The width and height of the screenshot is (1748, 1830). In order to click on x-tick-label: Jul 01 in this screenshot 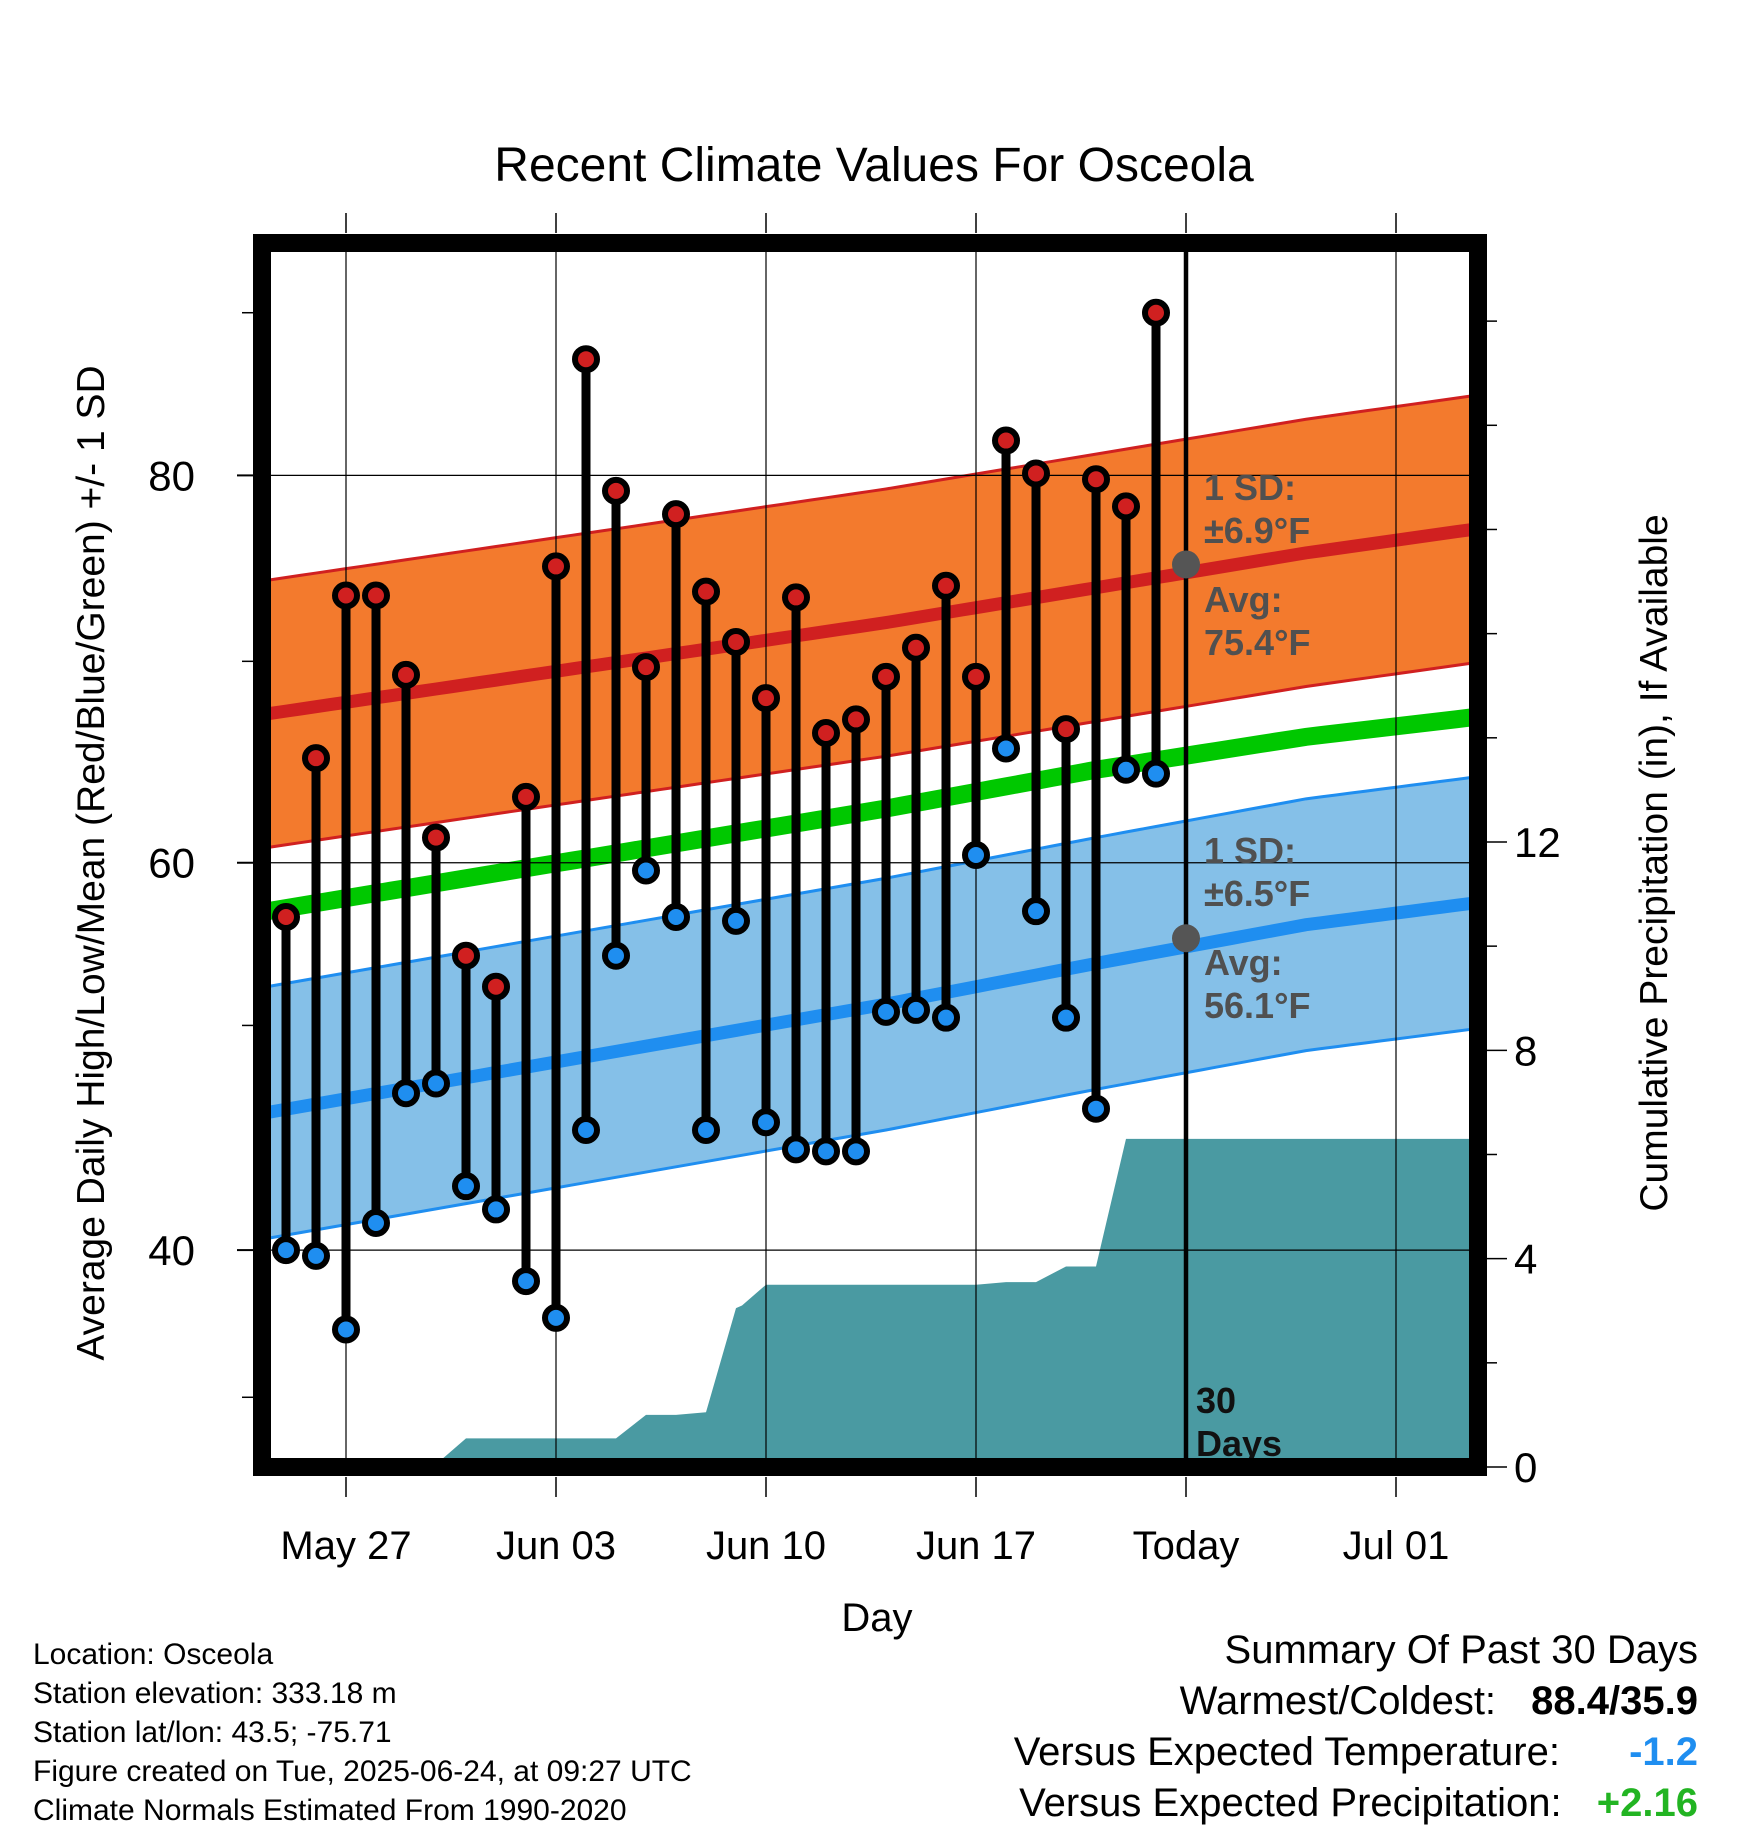, I will do `click(1396, 1546)`.